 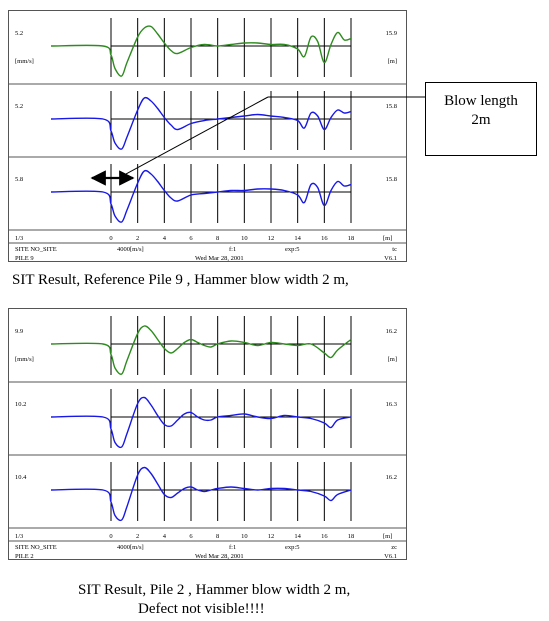 What do you see at coordinates (394, 249) in the screenshot?
I see `footer-flag: tc` at bounding box center [394, 249].